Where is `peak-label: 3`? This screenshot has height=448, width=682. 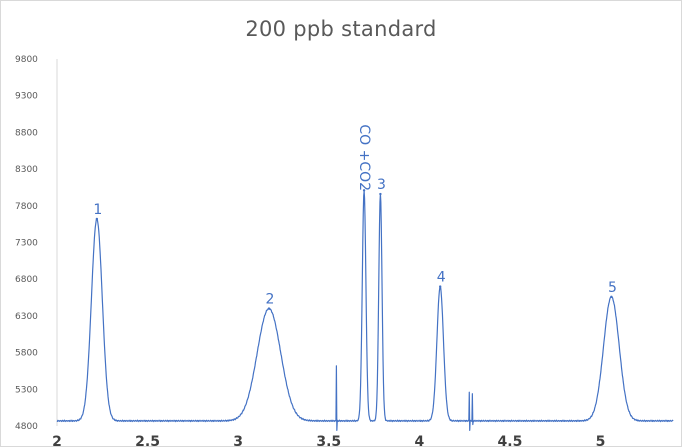
peak-label: 3 is located at coordinates (381, 185).